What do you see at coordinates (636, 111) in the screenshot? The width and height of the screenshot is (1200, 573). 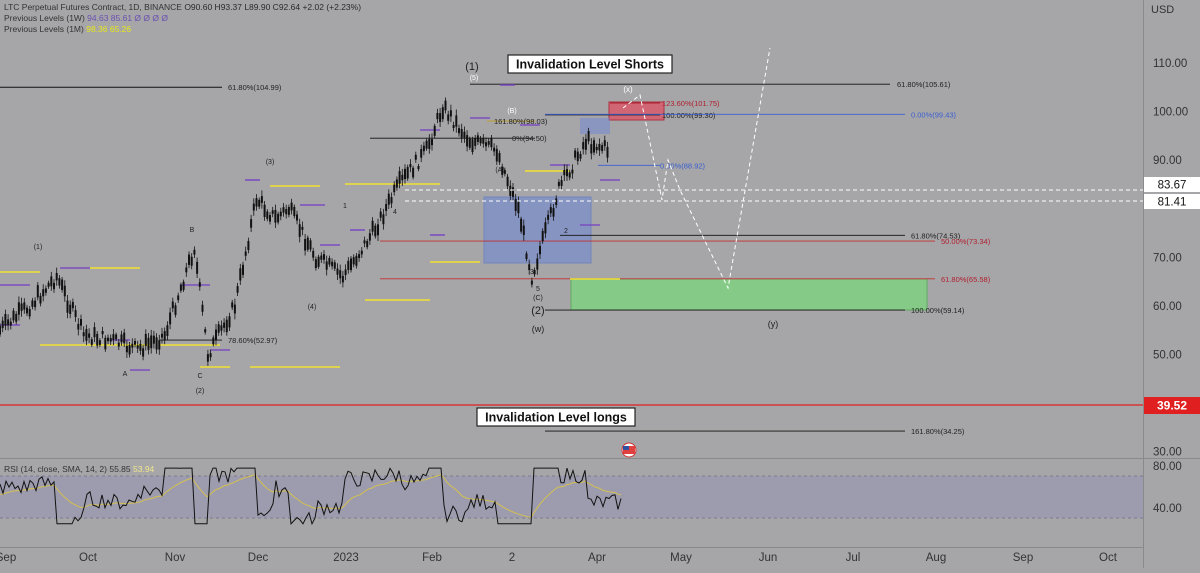 I see `red-zone` at bounding box center [636, 111].